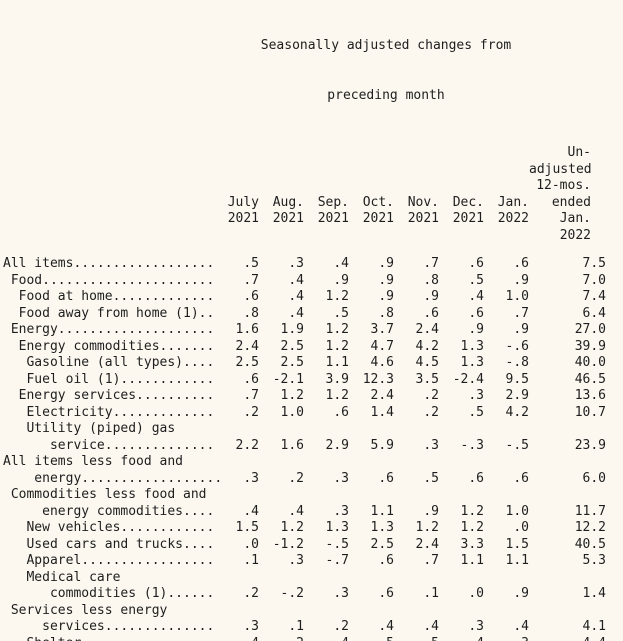 This screenshot has height=641, width=623. Describe the element at coordinates (594, 280) in the screenshot. I see `cell-12mo-value: 7.0` at that location.